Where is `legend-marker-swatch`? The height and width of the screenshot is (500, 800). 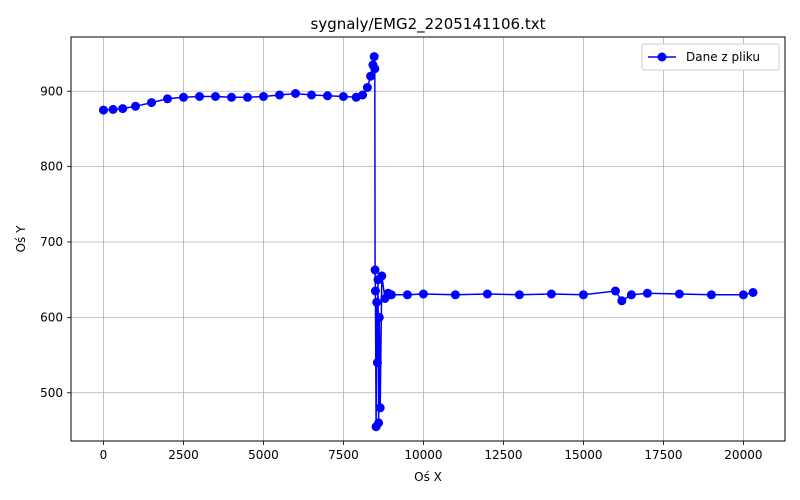 legend-marker-swatch is located at coordinates (662, 57).